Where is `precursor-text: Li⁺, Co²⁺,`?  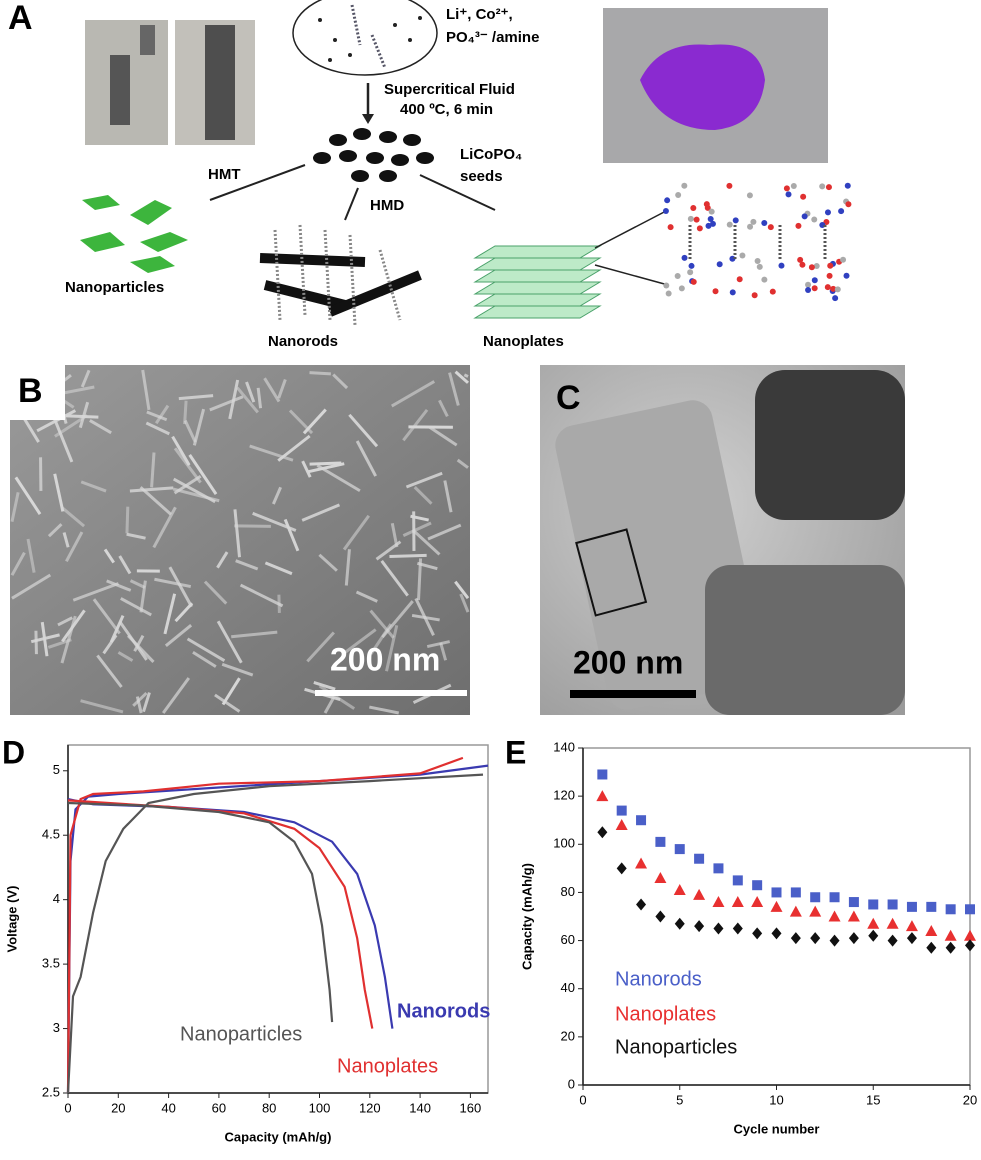
precursor-text: Li⁺, Co²⁺, is located at coordinates (479, 14).